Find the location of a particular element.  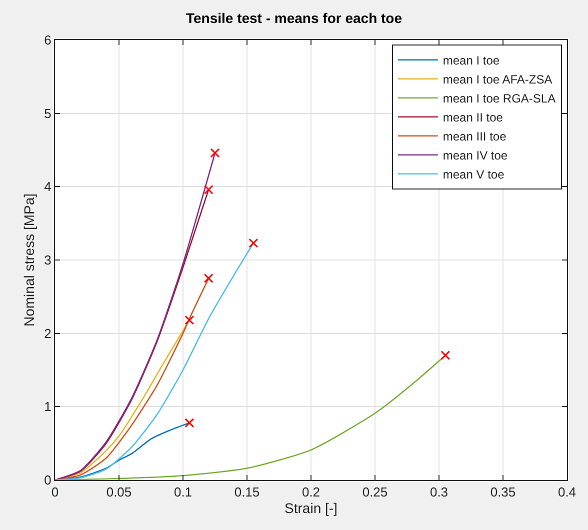

legend-label: mean I toe RGA-SLA is located at coordinates (499, 99).